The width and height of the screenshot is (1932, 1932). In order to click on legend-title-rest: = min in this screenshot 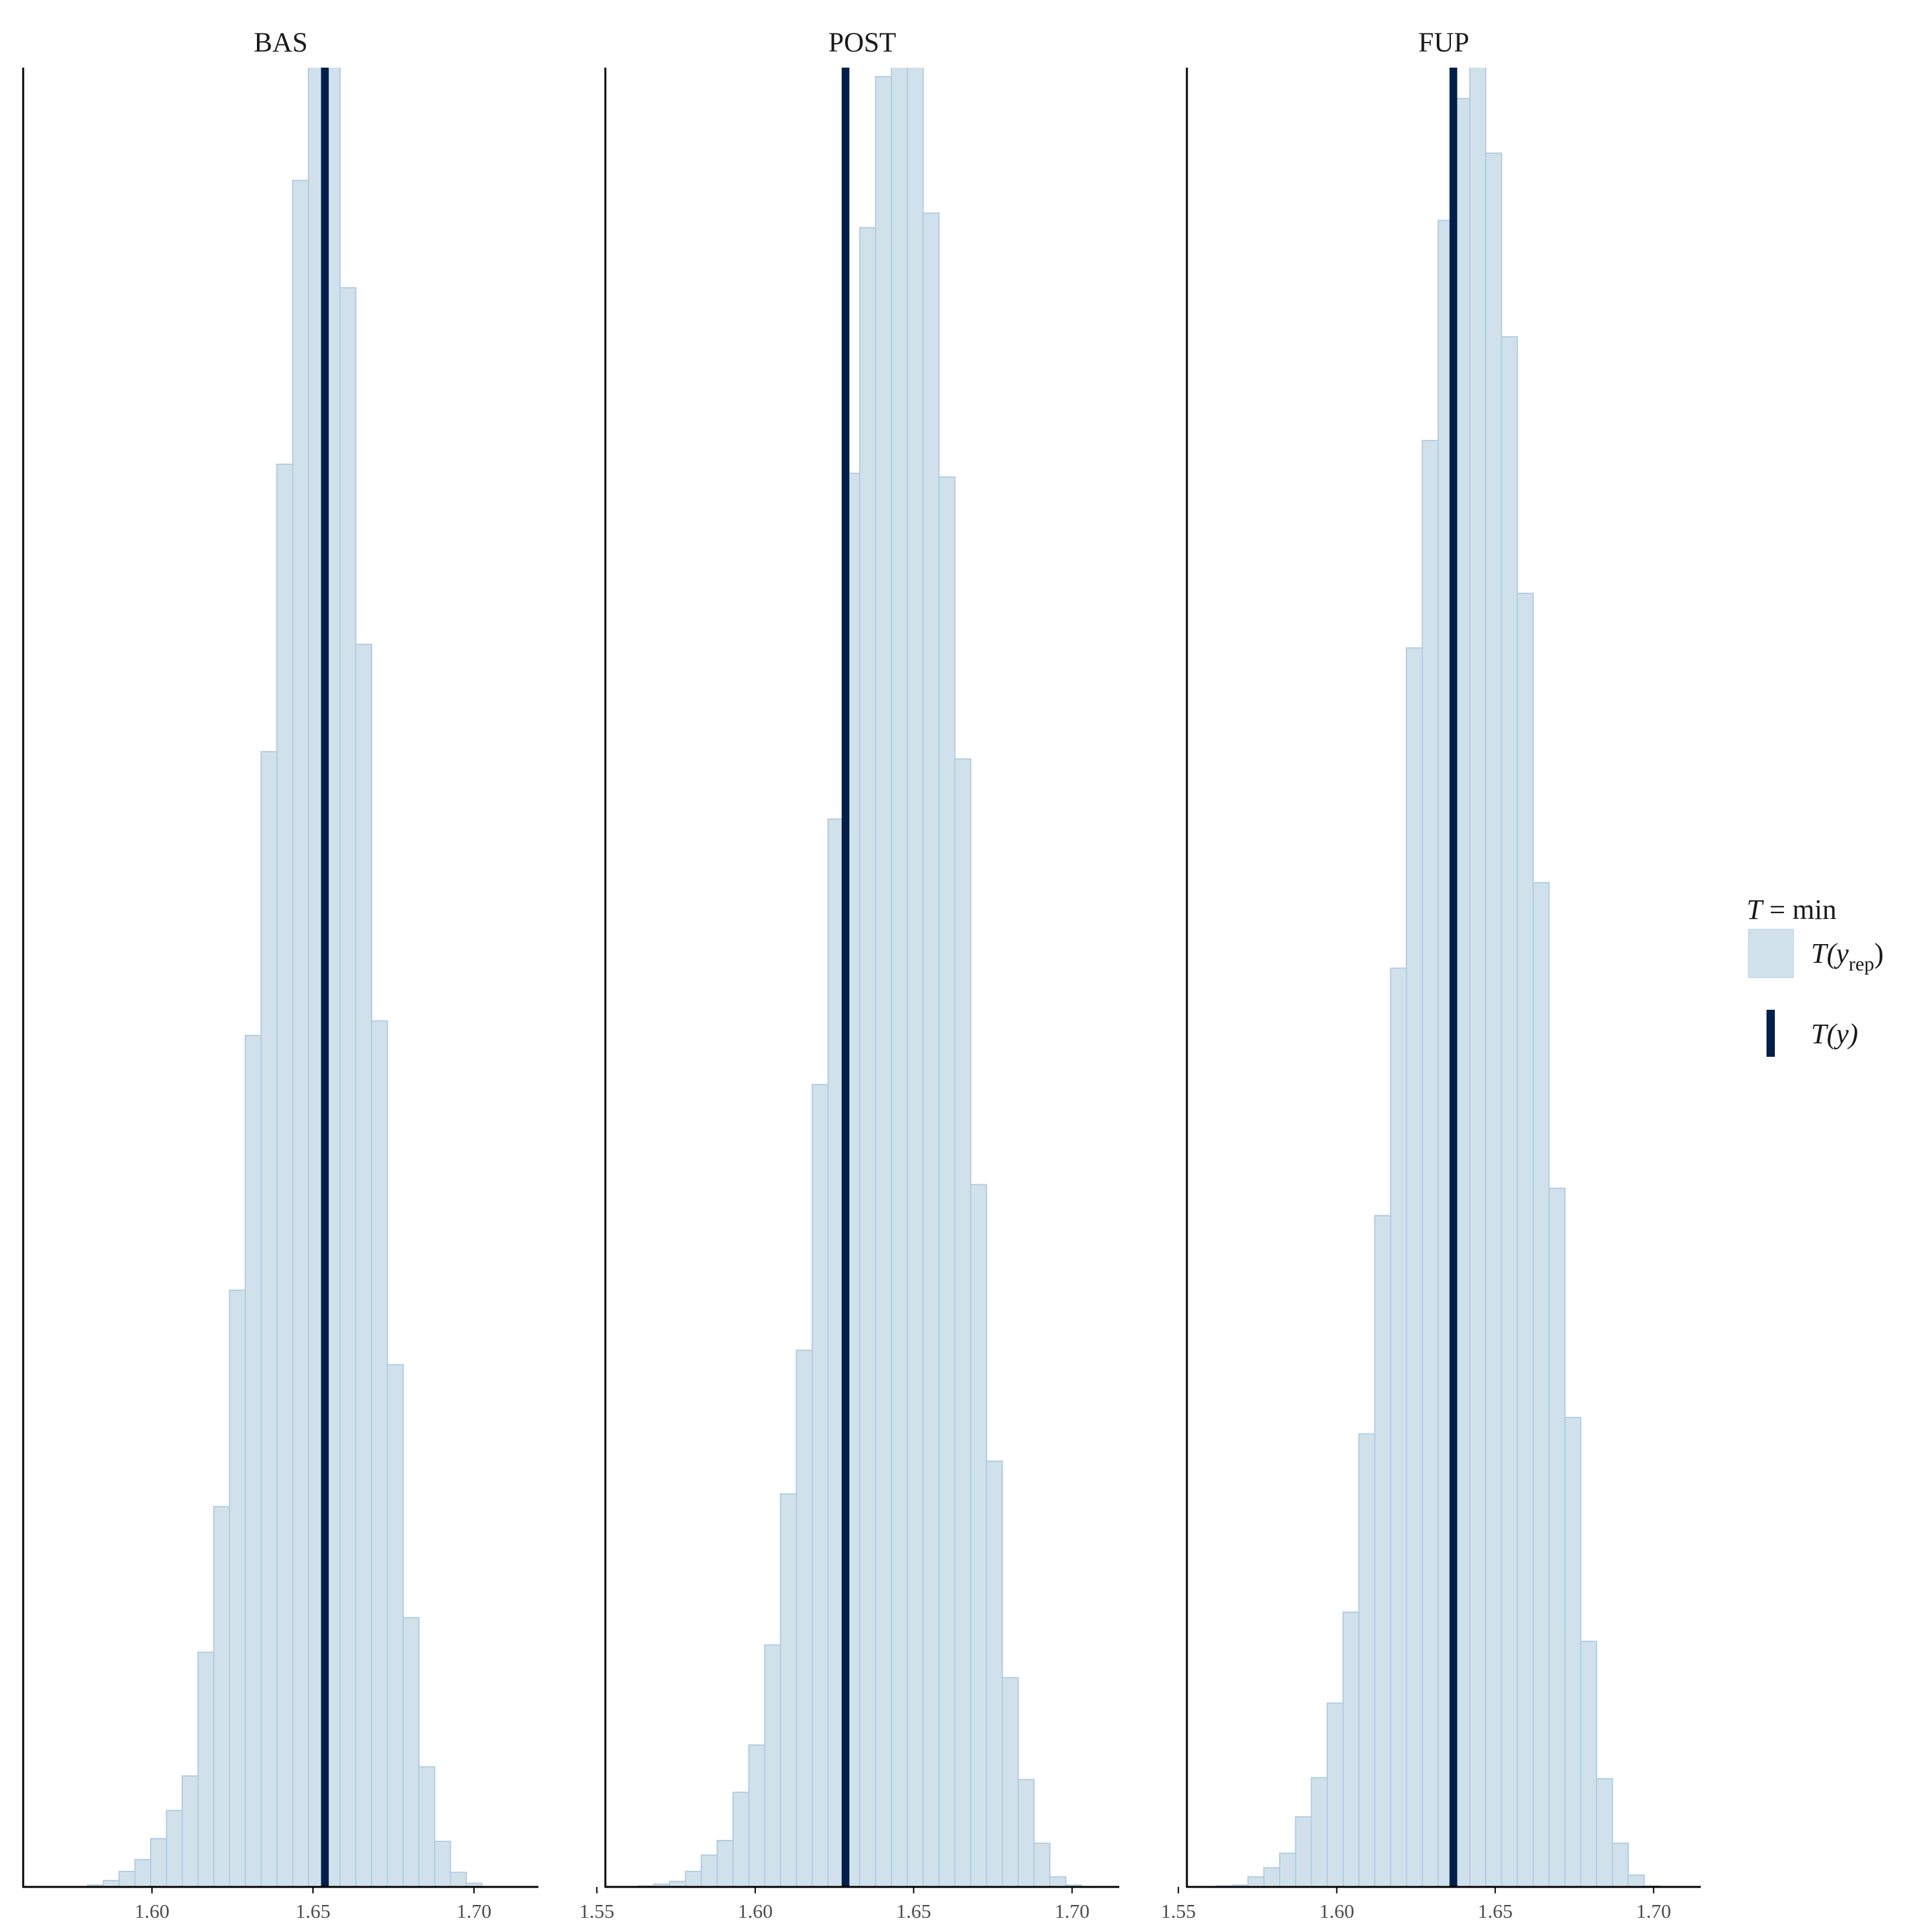, I will do `click(1799, 910)`.